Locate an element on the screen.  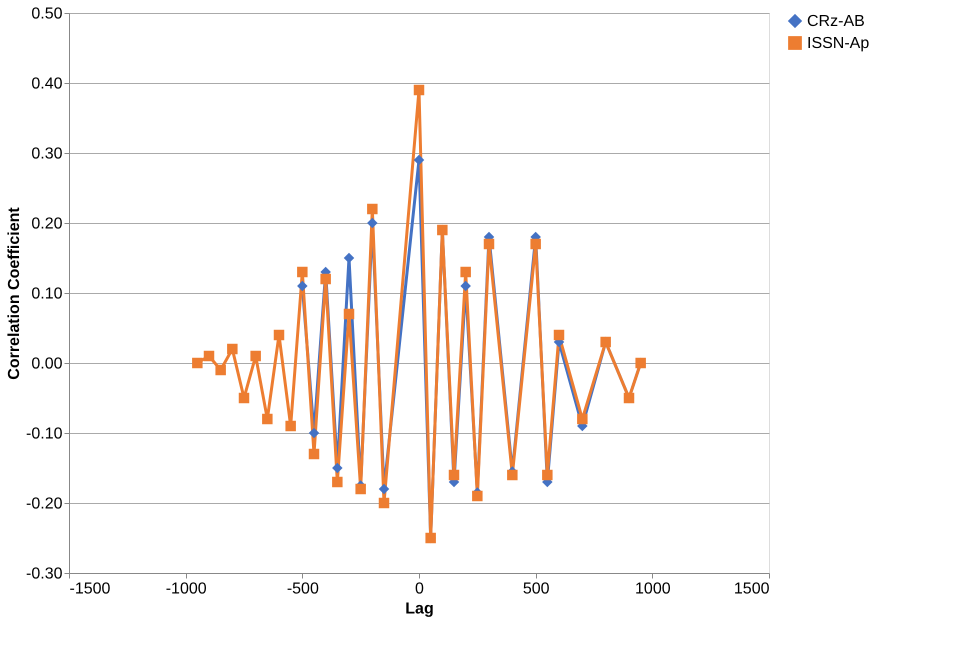
x-tick-label: 500 is located at coordinates (536, 589).